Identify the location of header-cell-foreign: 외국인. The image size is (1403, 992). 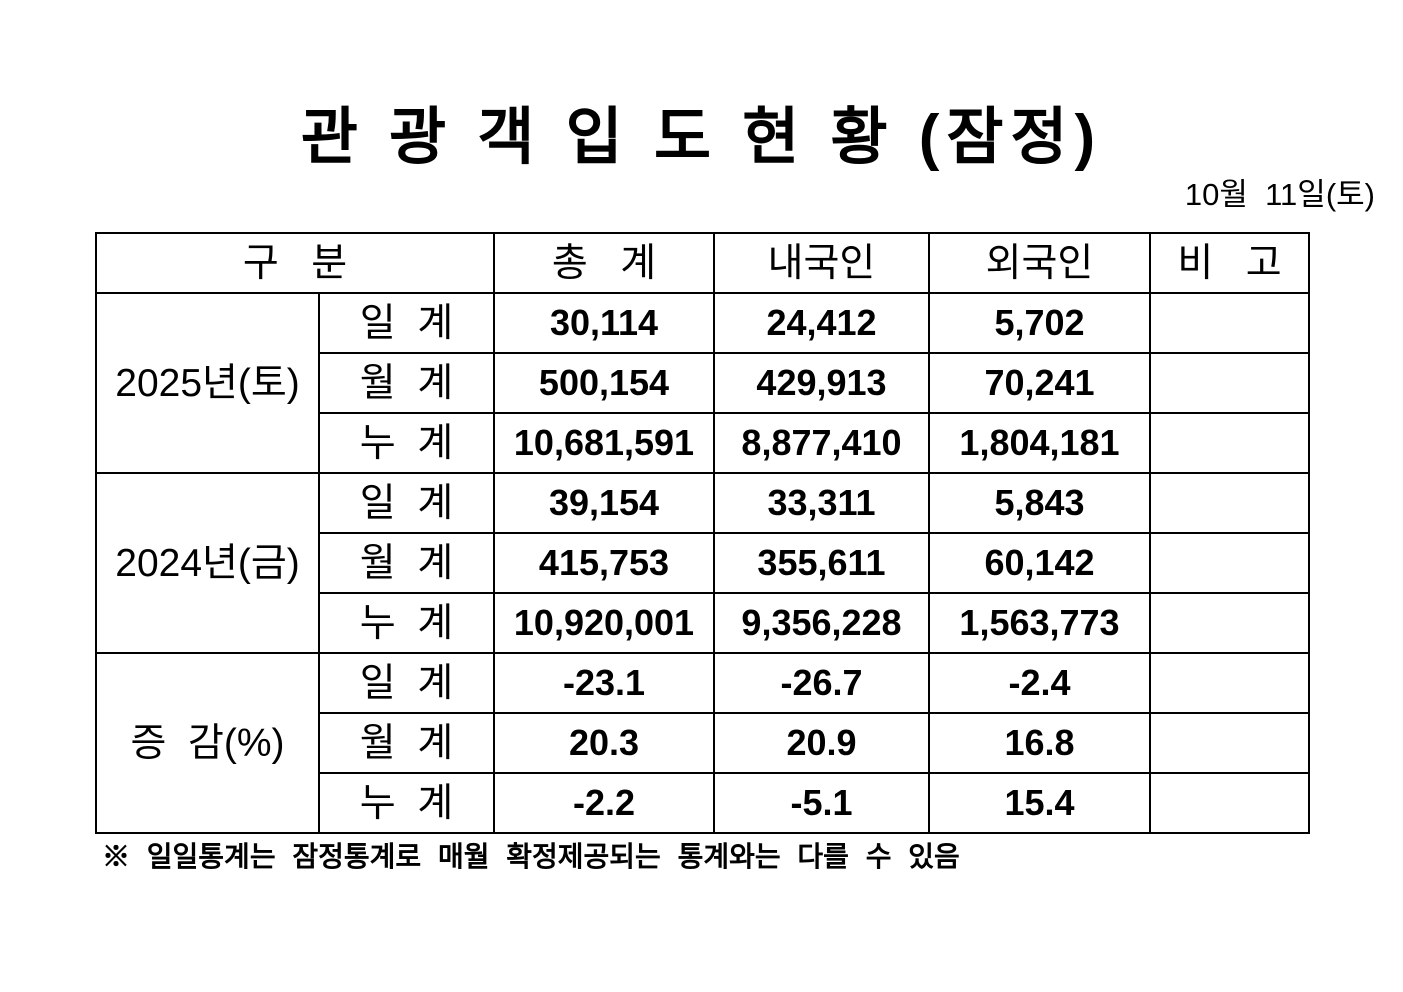
(1039, 263).